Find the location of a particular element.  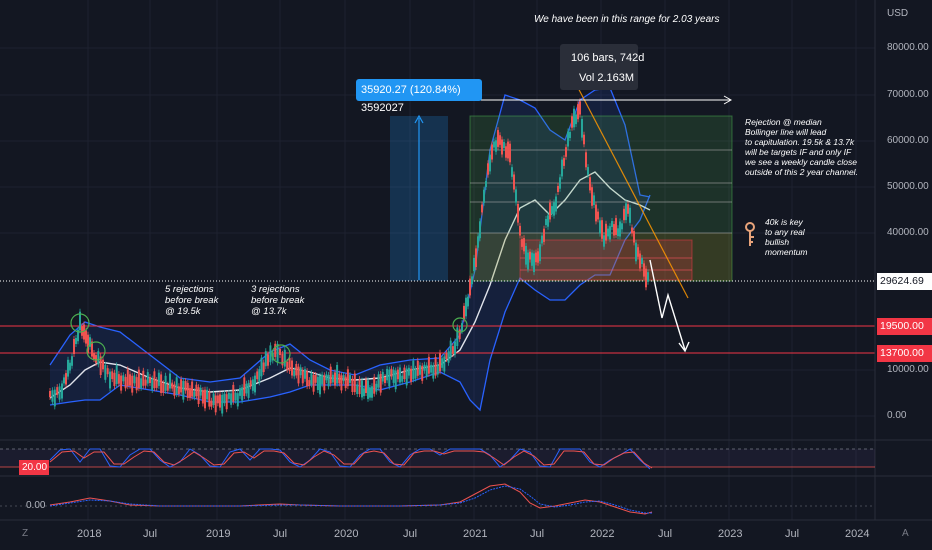

y-tick-70000: 70000.00 is located at coordinates (908, 94).